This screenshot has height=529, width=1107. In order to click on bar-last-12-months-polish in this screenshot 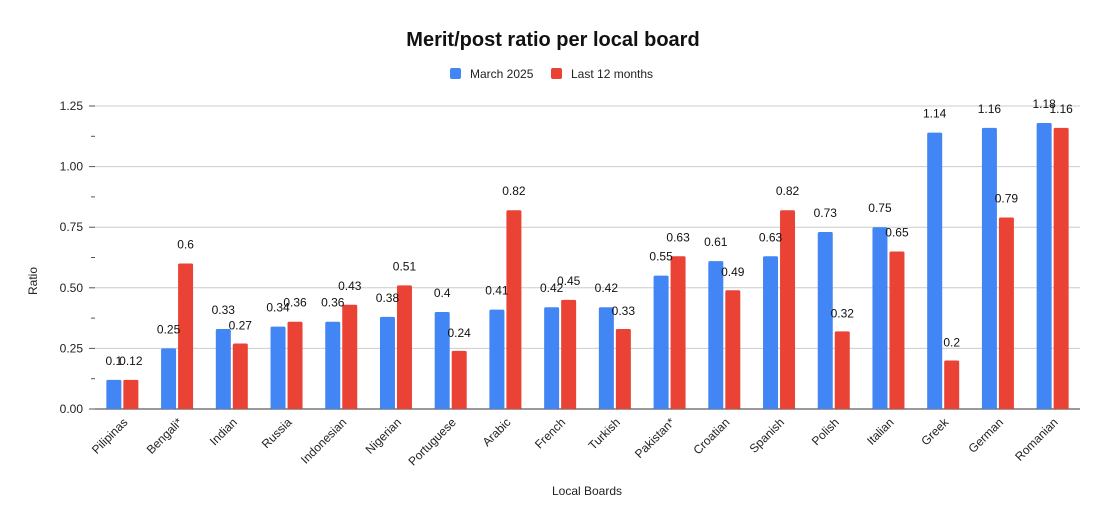, I will do `click(842, 370)`.